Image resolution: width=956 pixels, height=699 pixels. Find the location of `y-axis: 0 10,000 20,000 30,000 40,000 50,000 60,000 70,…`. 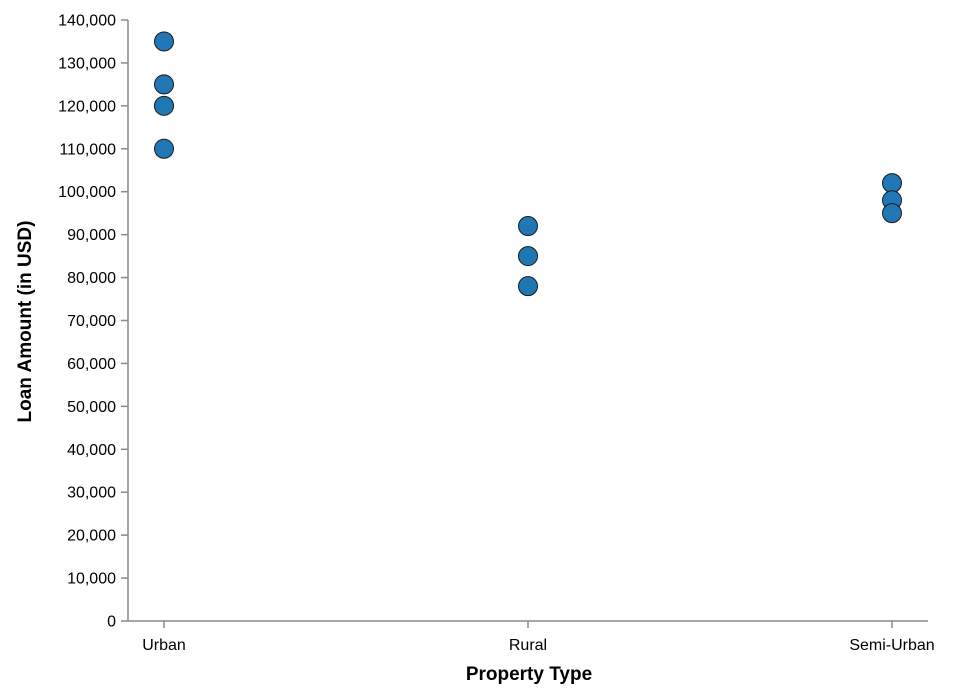

y-axis: 0 10,000 20,000 30,000 40,000 50,000 60,000 70,… is located at coordinates (93, 322).